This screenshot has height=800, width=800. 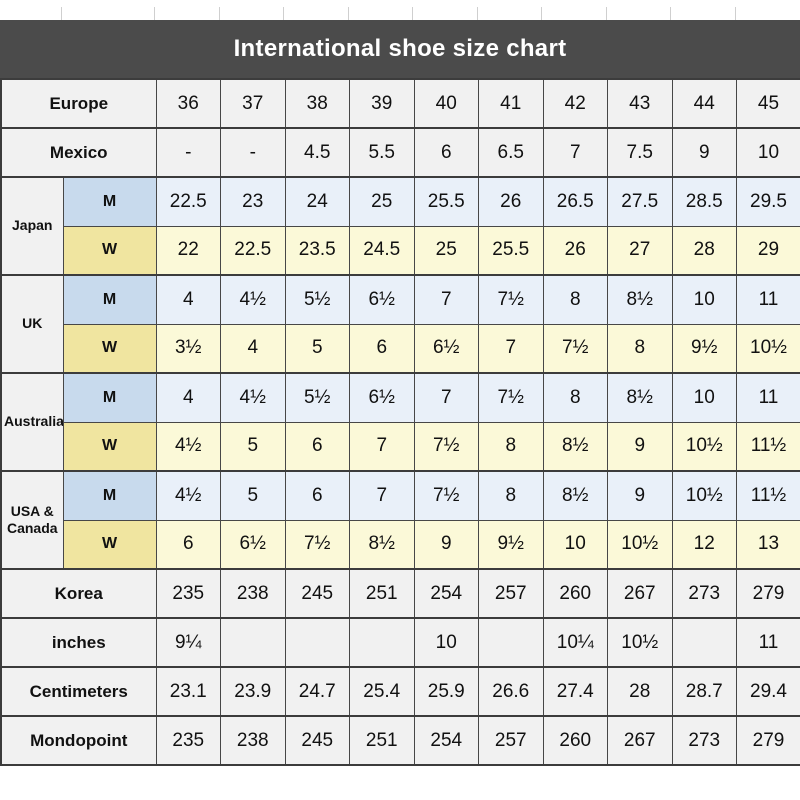 I want to click on table-cell: 28.5, so click(x=704, y=201).